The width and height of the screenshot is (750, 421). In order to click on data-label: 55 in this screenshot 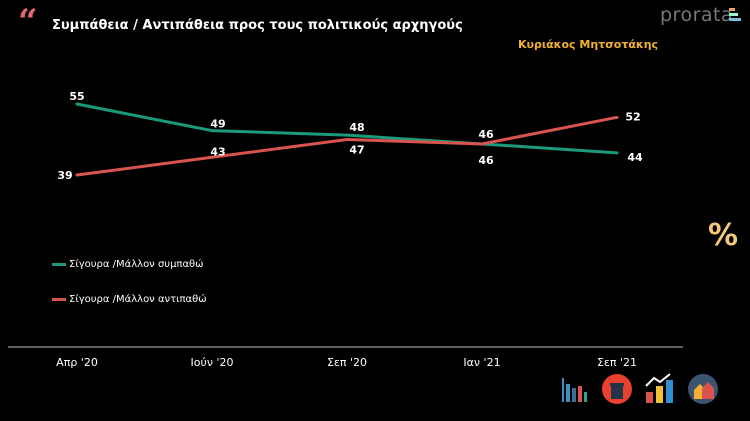, I will do `click(76, 96)`.